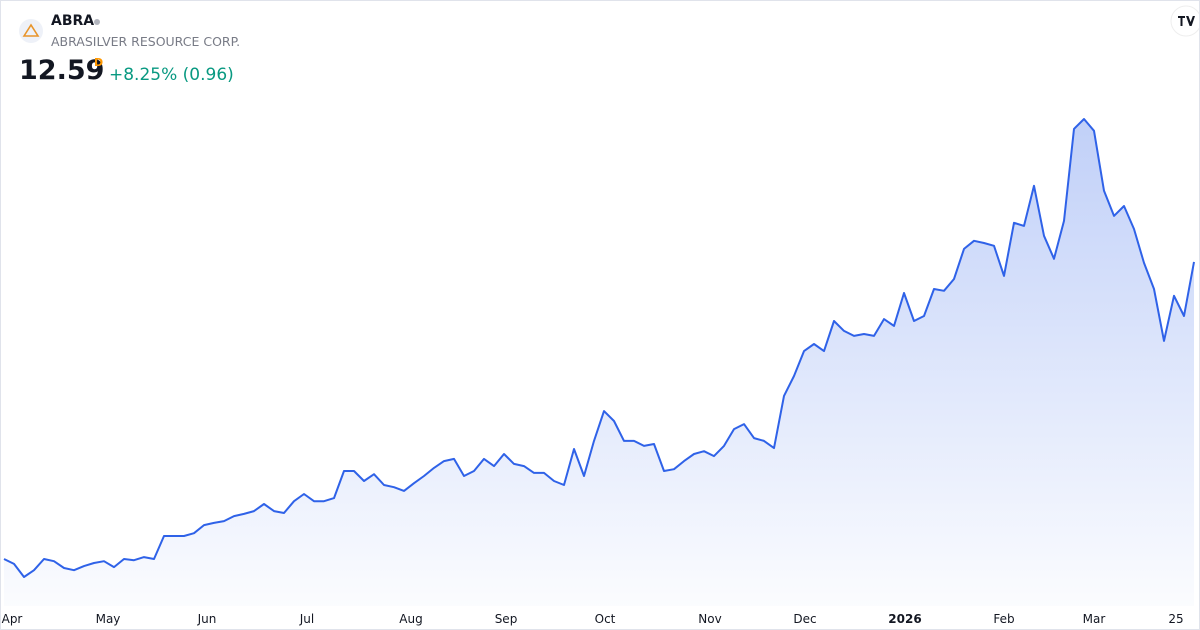 The image size is (1200, 630). I want to click on x-tick-label: Jun, so click(207, 619).